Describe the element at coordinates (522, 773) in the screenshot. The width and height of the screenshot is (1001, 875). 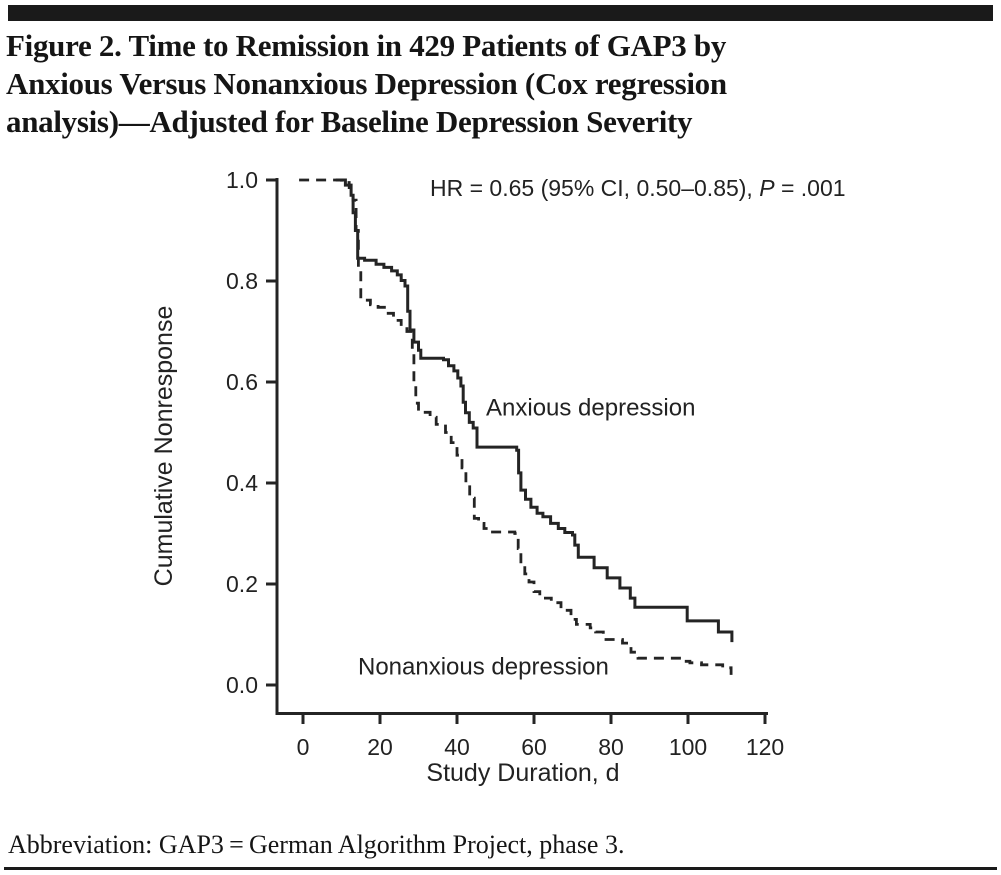
I see `x-axis-title: Study Duration, d` at that location.